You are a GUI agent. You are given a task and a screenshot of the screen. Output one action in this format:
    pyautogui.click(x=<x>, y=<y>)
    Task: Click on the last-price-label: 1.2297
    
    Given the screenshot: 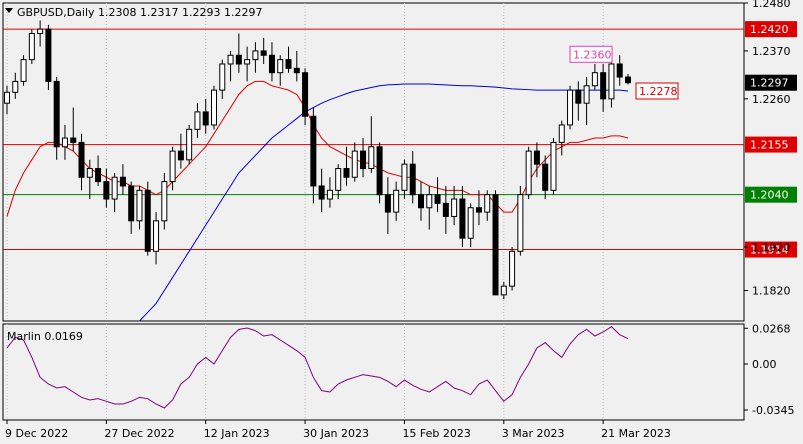 What is the action you would take?
    pyautogui.click(x=769, y=83)
    